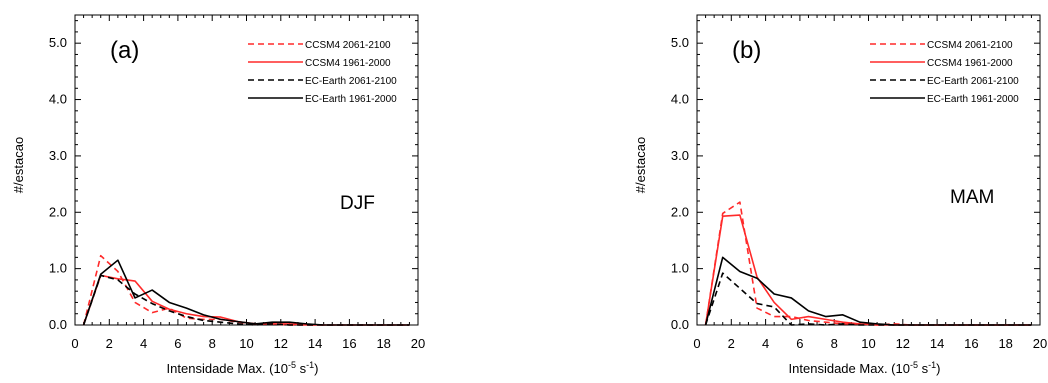 This screenshot has width=1048, height=383. What do you see at coordinates (972, 197) in the screenshot?
I see `season-label: MAM` at bounding box center [972, 197].